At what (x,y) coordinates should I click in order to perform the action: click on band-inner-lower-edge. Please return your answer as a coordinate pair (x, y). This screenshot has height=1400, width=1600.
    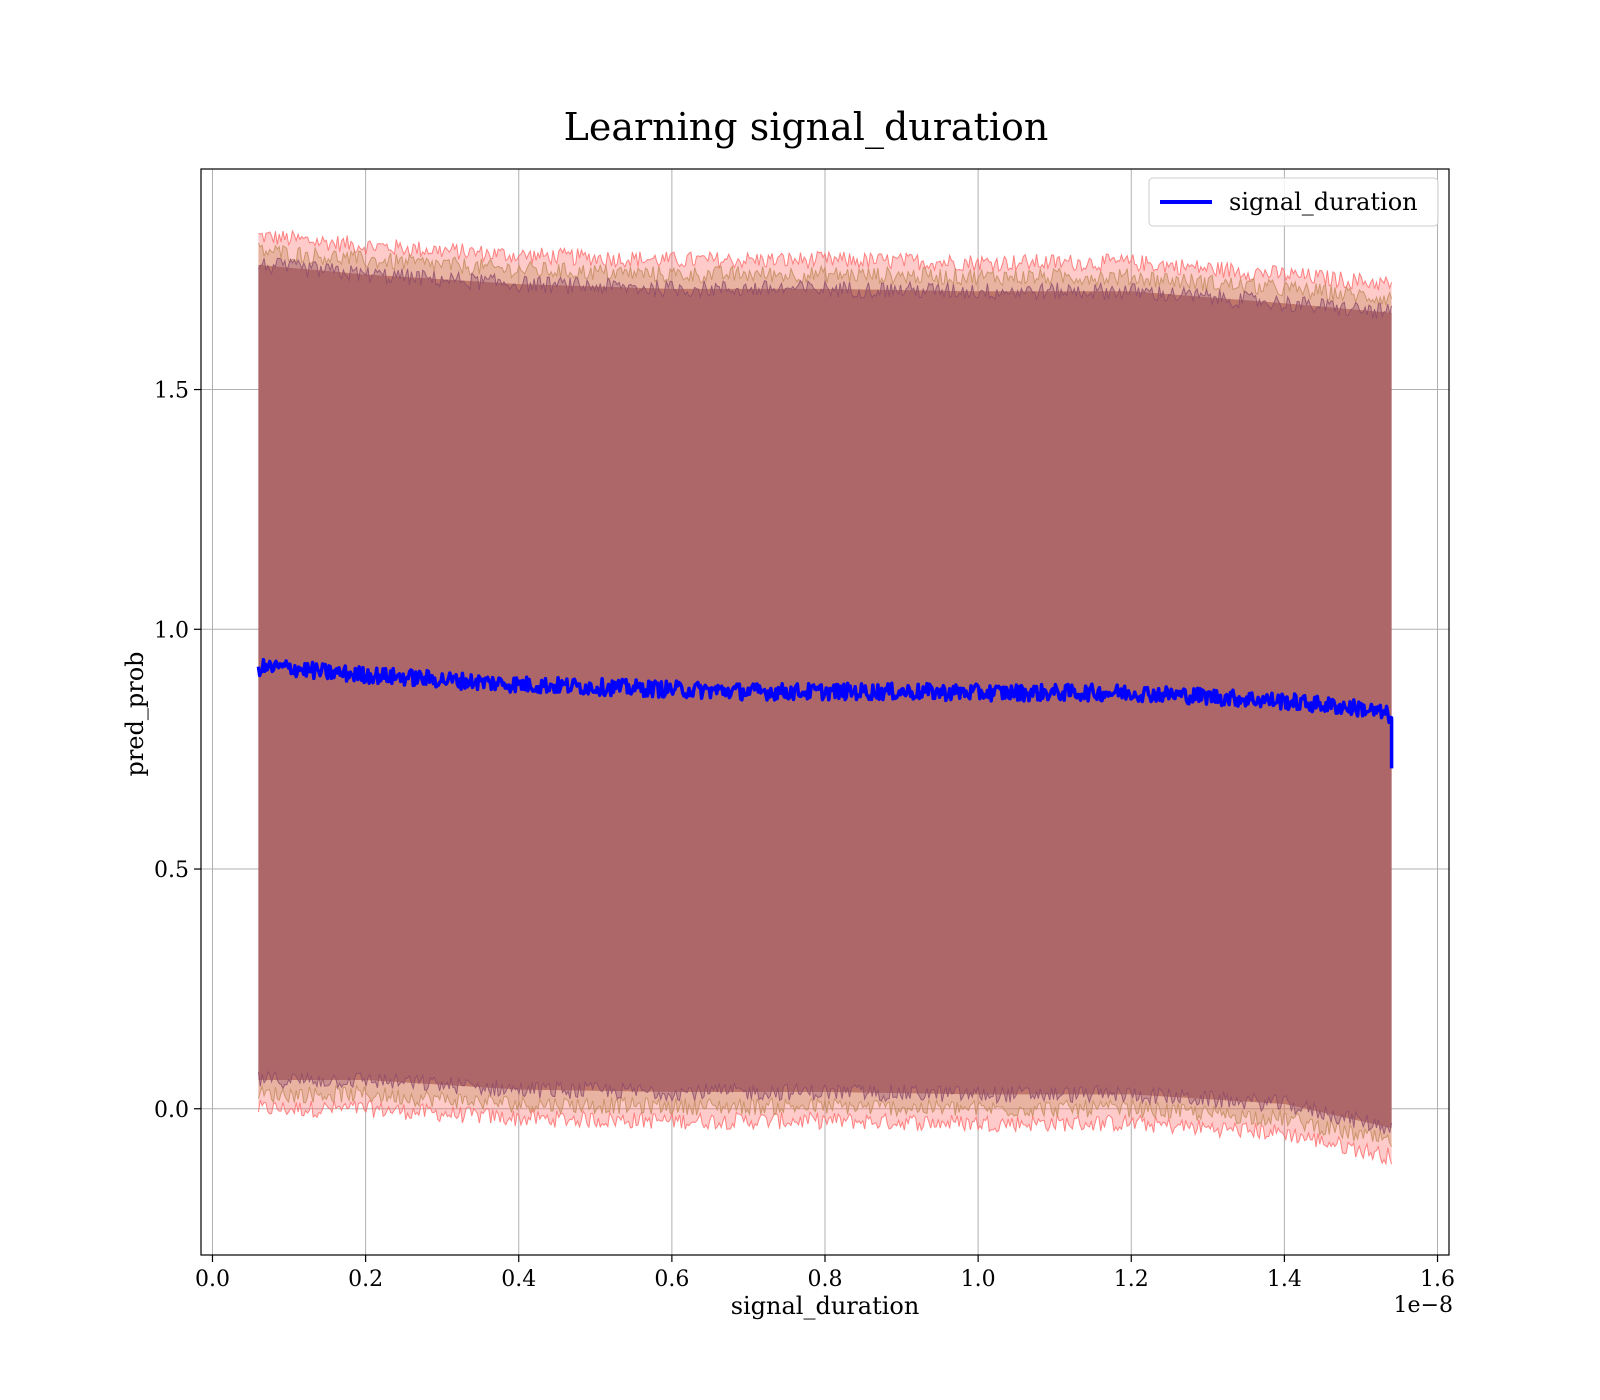
    Looking at the image, I should click on (825, 1102).